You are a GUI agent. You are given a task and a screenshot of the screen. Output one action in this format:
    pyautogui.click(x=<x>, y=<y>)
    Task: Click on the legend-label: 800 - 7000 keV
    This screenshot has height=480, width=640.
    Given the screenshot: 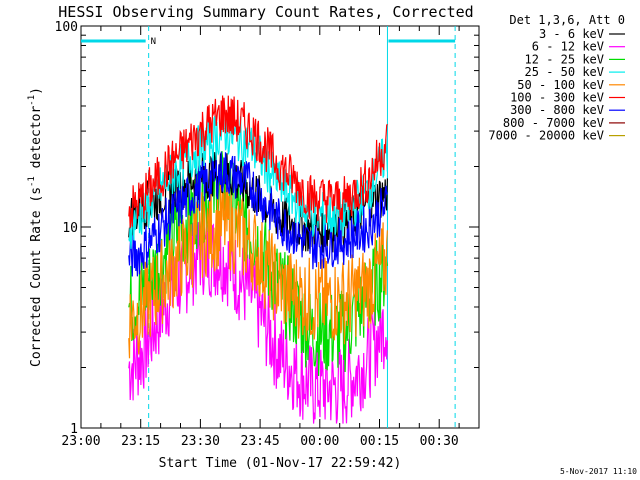 What is the action you would take?
    pyautogui.click(x=553, y=123)
    